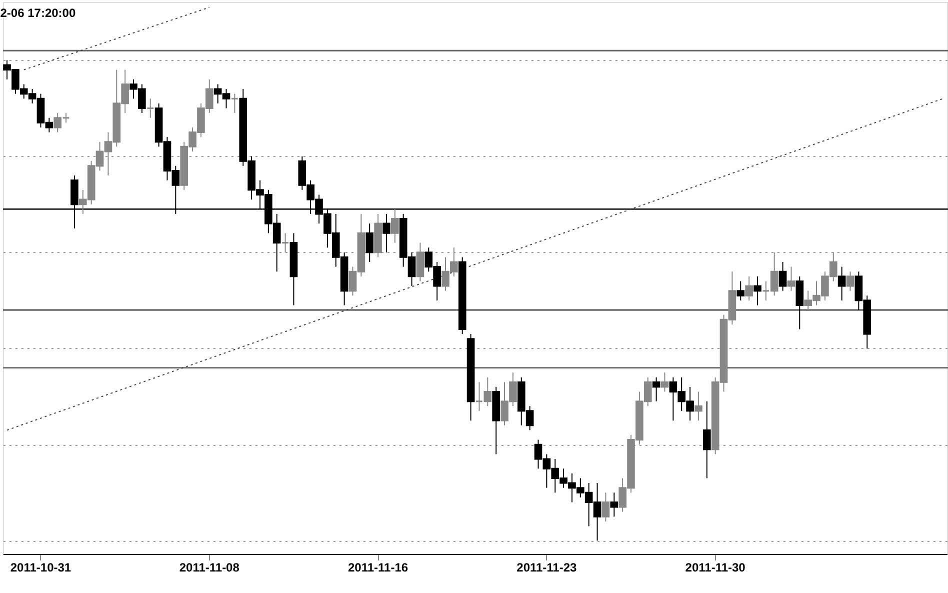 This screenshot has width=948, height=593. I want to click on x-tick-label: 2011-10-31, so click(41, 567).